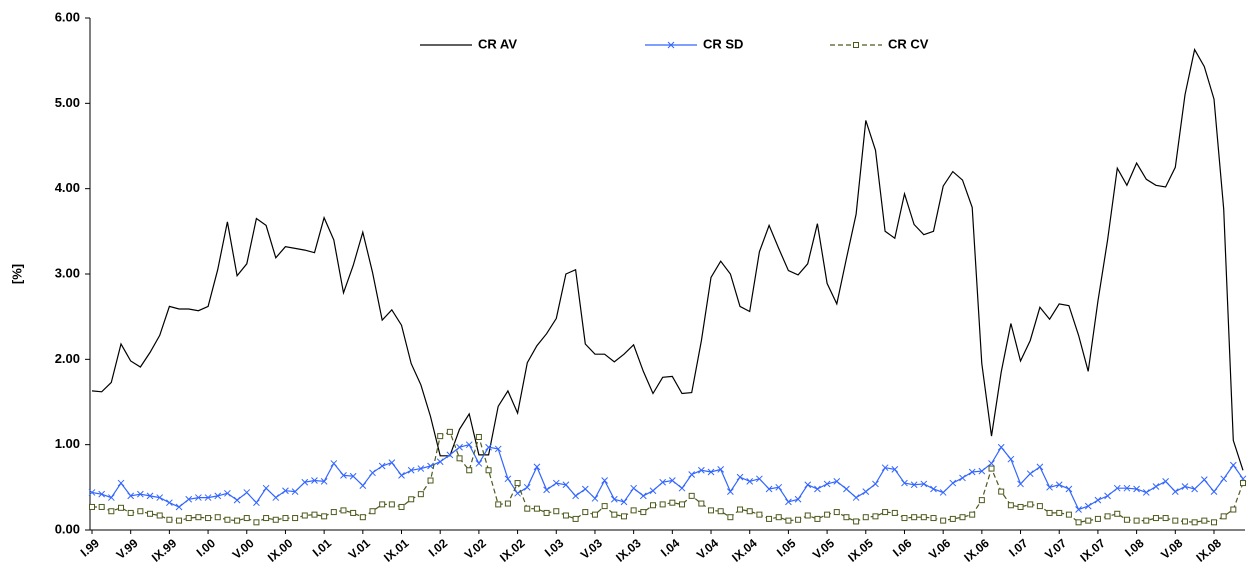 Image resolution: width=1251 pixels, height=571 pixels. I want to click on x-tick-label: V.07, so click(1055, 549).